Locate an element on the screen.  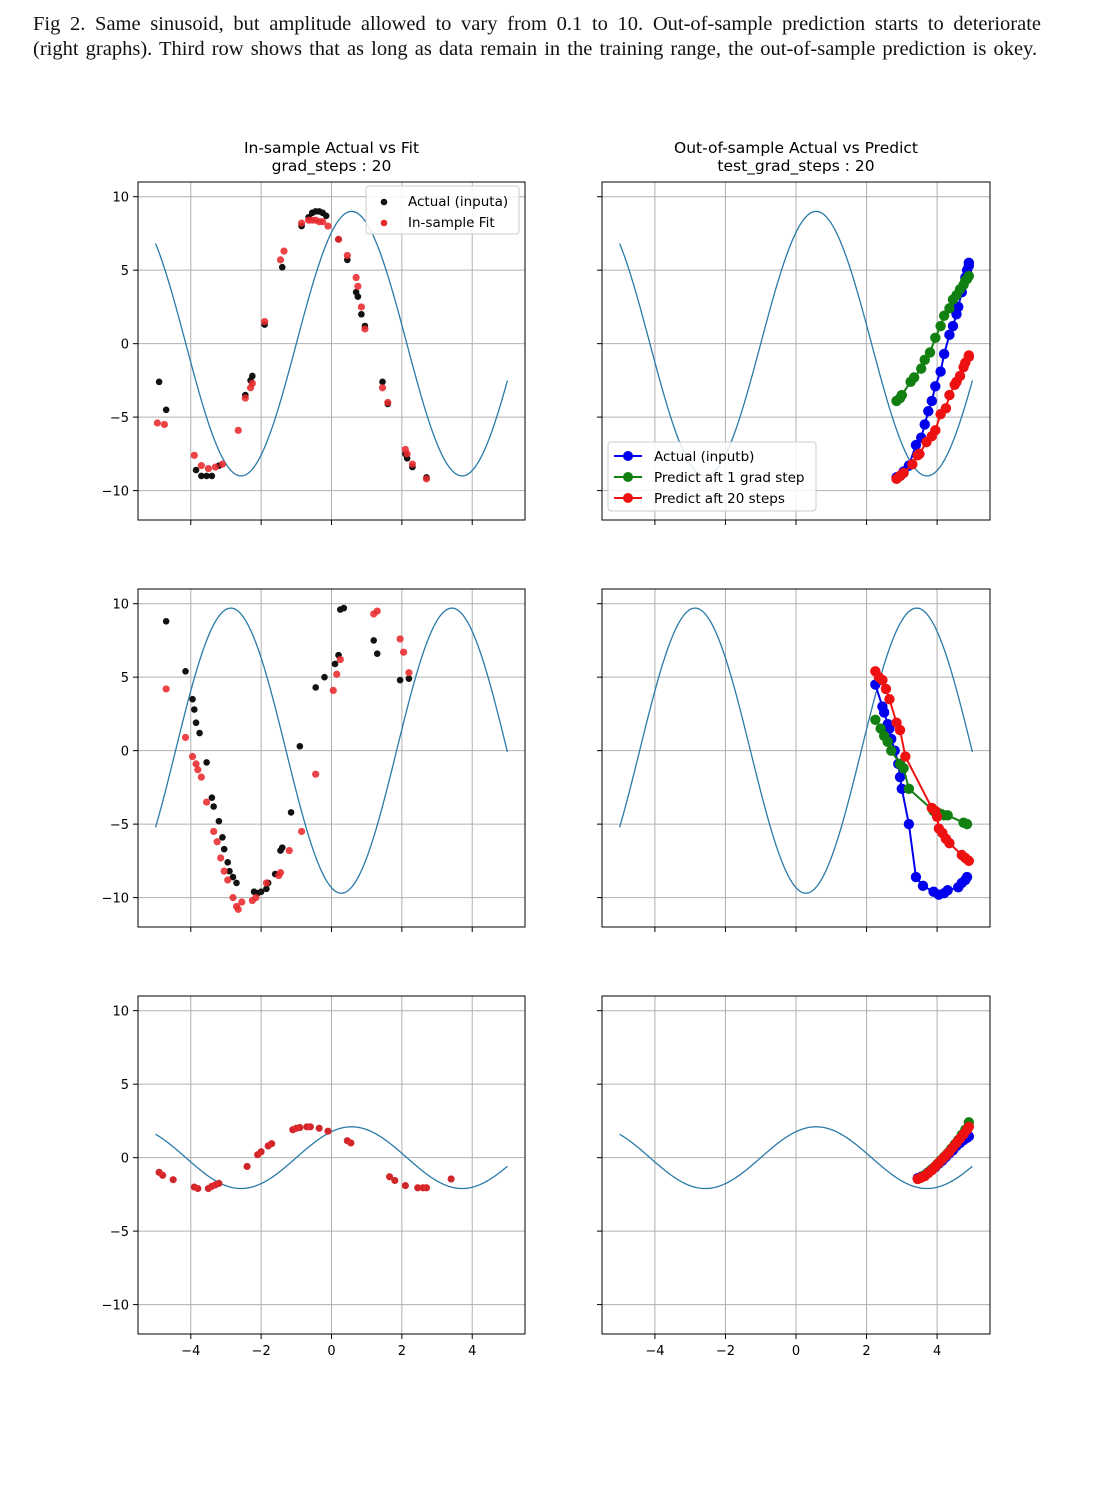
chart-subtitle: grad_steps : 20 is located at coordinates (332, 166).